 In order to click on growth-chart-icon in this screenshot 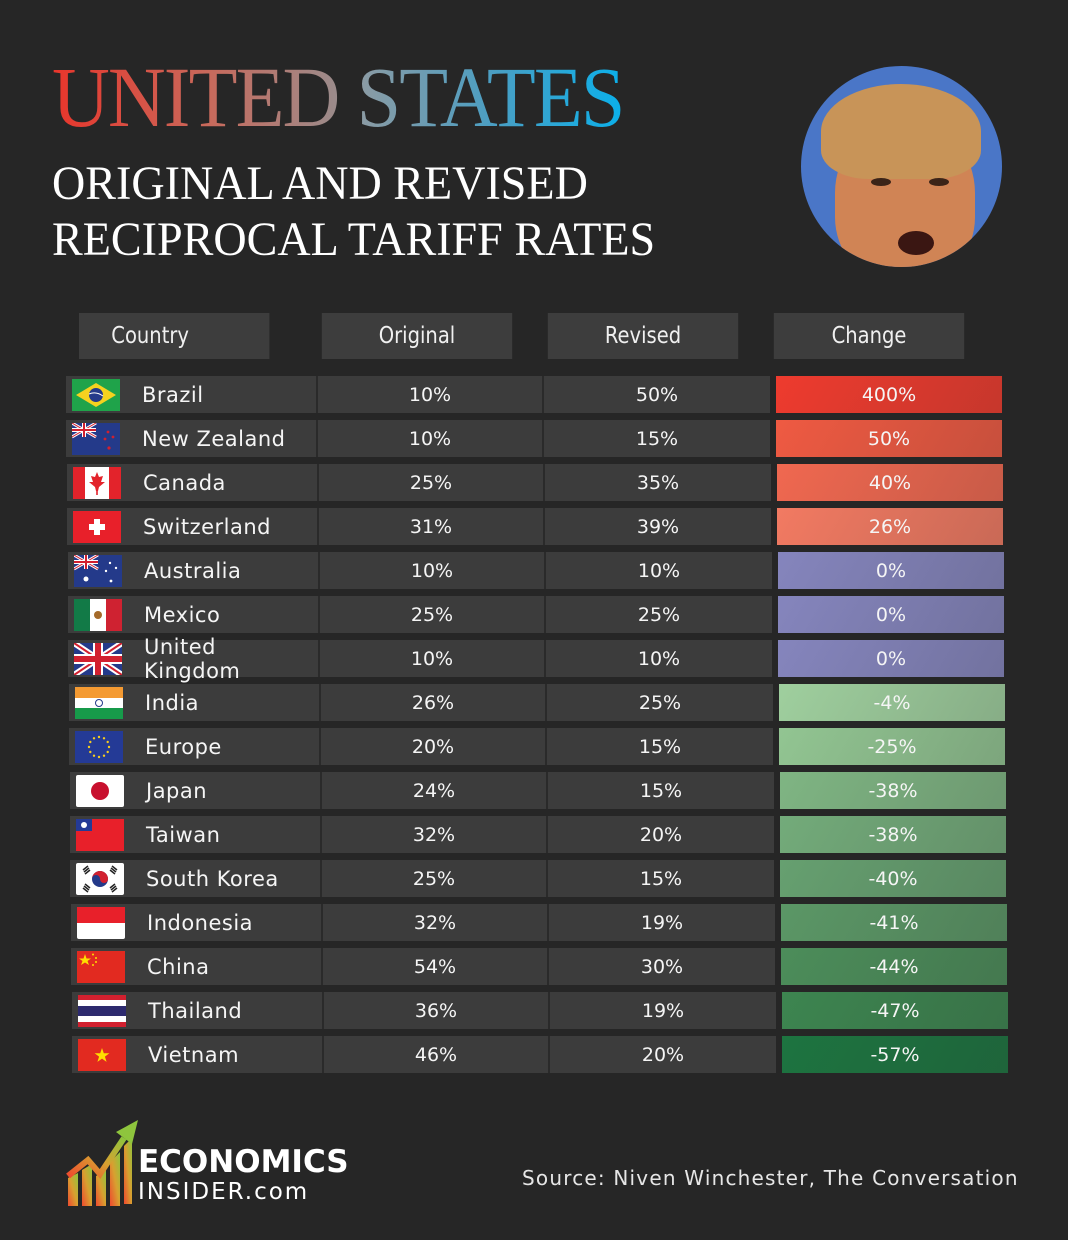, I will do `click(102, 1163)`.